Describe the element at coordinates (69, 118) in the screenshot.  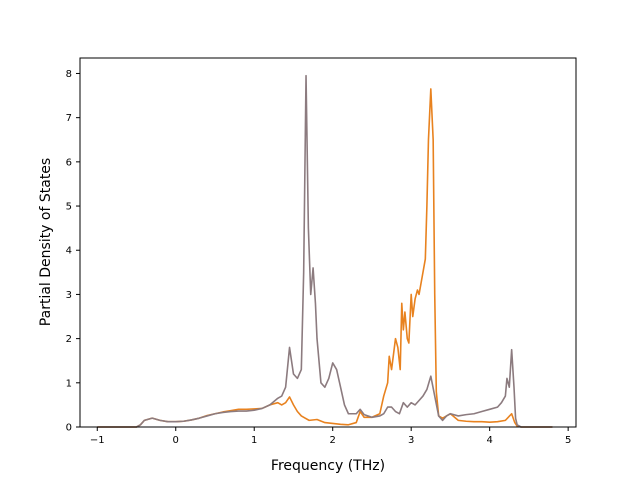
I see `y-tick-label: 7` at that location.